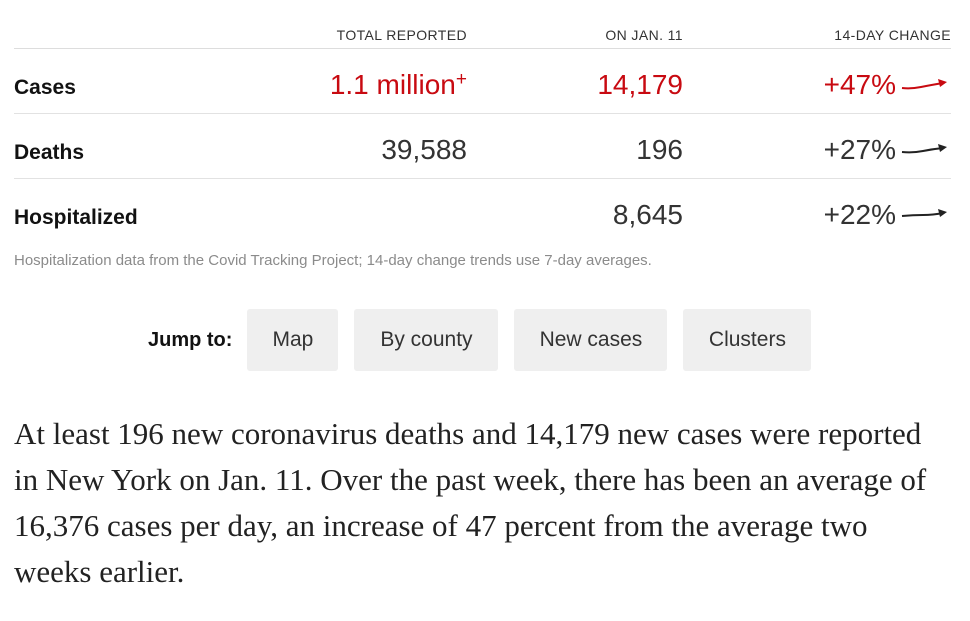 The width and height of the screenshot is (970, 621). What do you see at coordinates (647, 214) in the screenshot?
I see `on-date-value: 8,645` at bounding box center [647, 214].